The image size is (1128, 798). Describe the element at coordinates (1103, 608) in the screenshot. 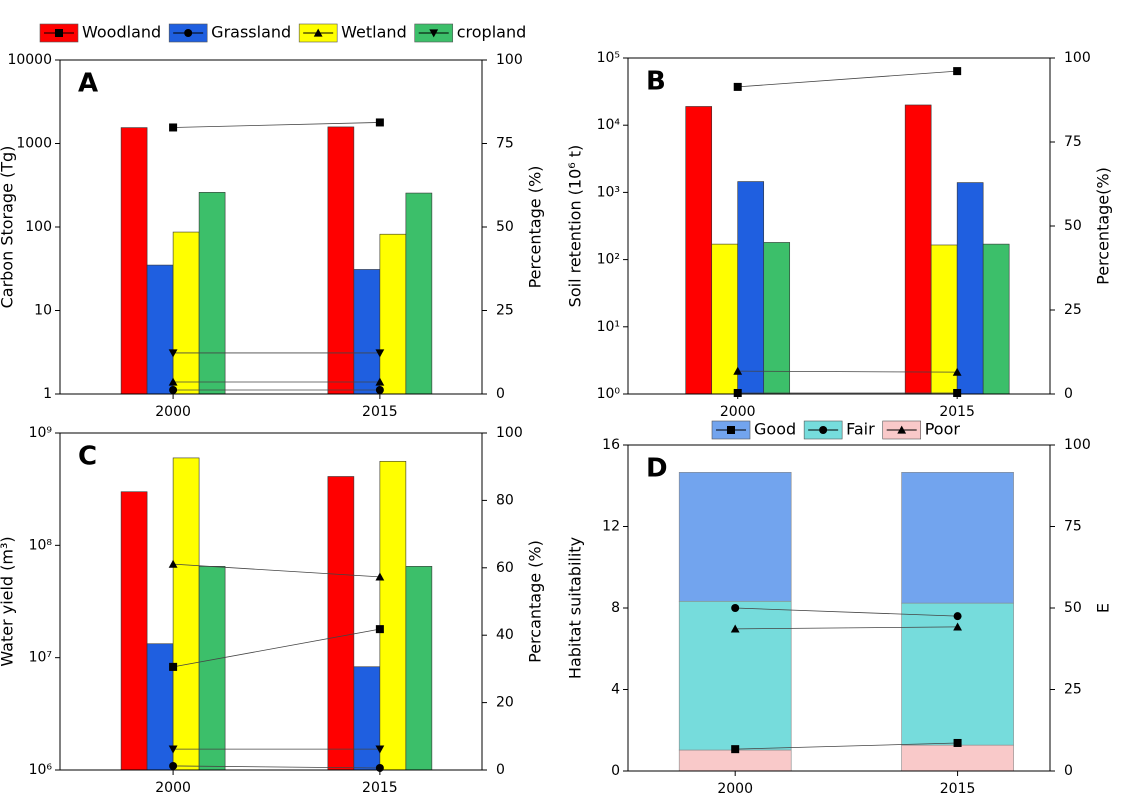

I see `y2-axis-label: E` at that location.